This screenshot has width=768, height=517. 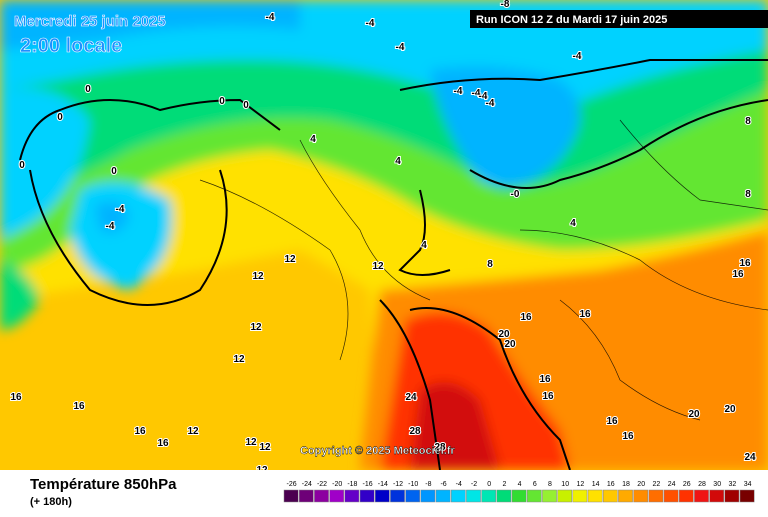 What do you see at coordinates (443, 484) in the screenshot?
I see `legend-tick-label: -6` at bounding box center [443, 484].